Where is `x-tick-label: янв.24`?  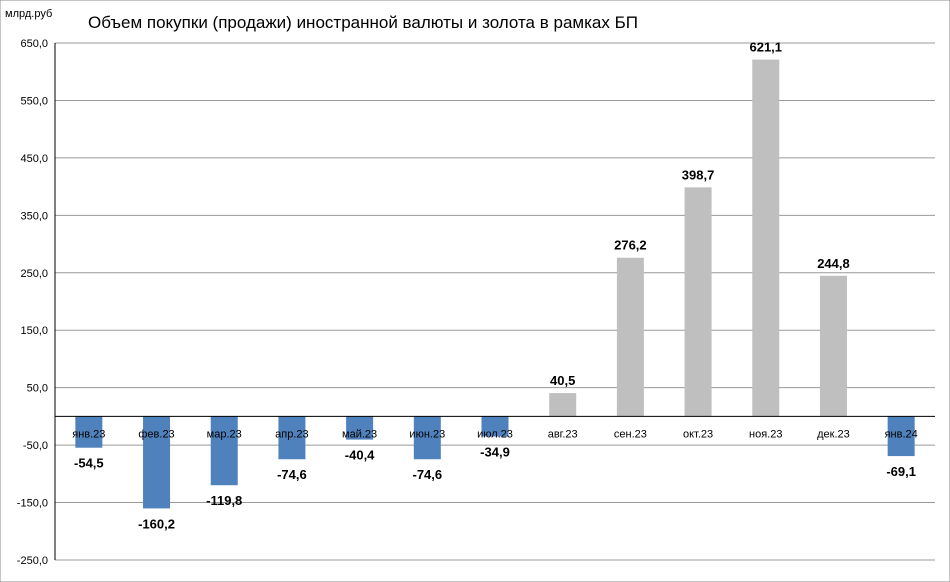
x-tick-label: янв.24 is located at coordinates (901, 434).